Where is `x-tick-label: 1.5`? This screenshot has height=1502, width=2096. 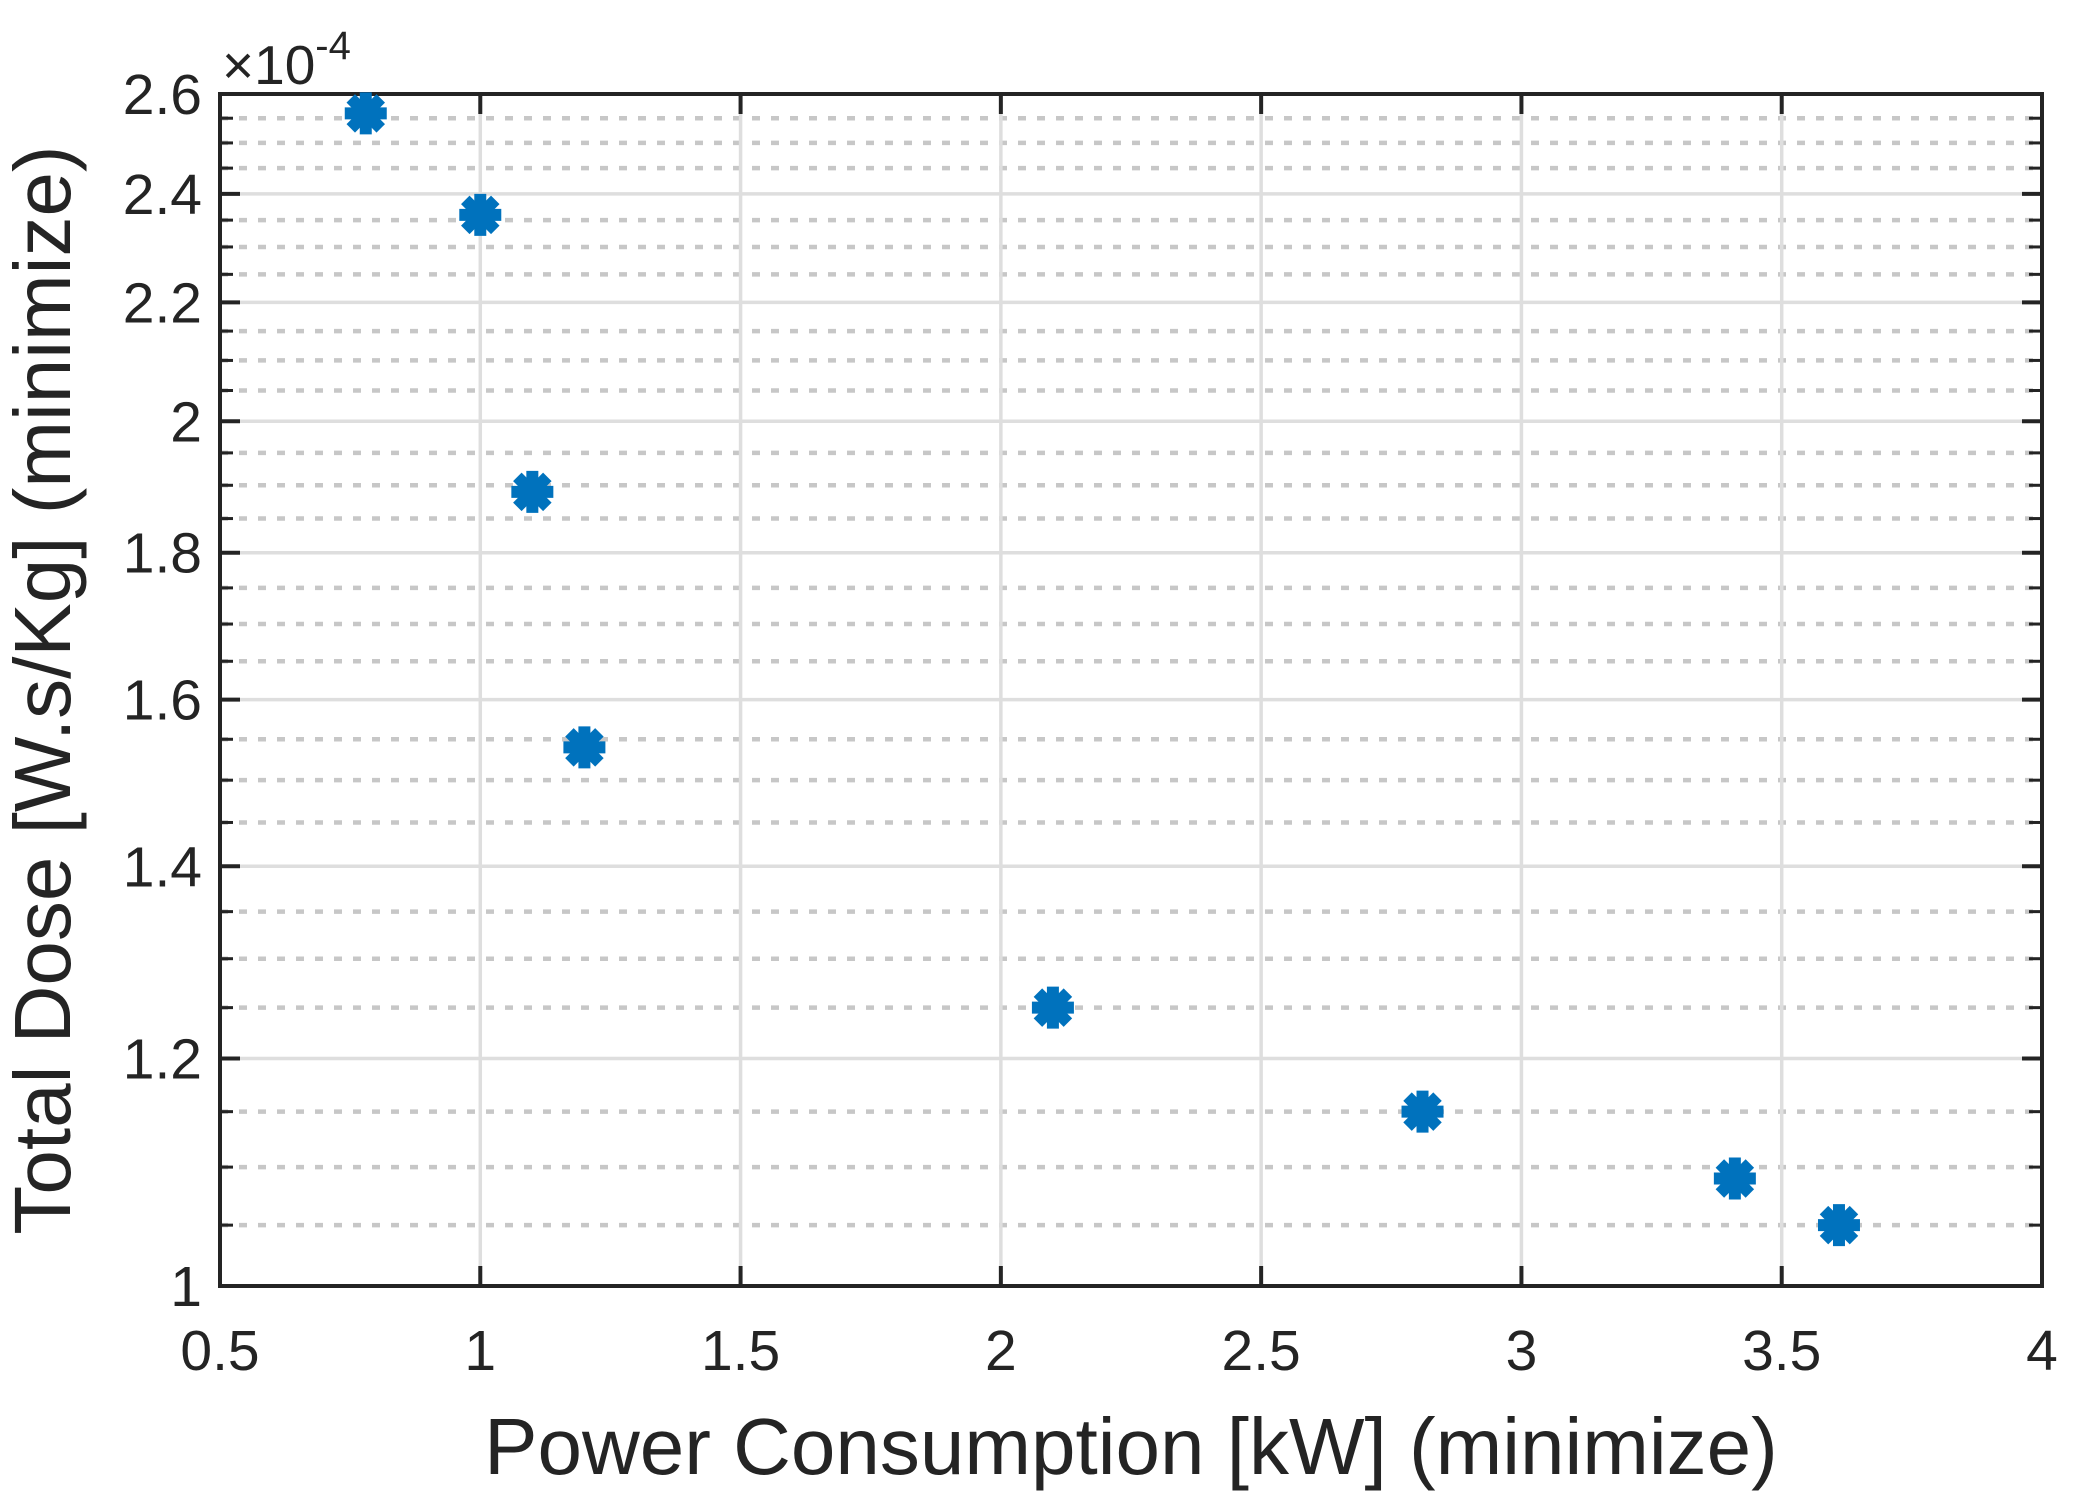 x-tick-label: 1.5 is located at coordinates (740, 1351).